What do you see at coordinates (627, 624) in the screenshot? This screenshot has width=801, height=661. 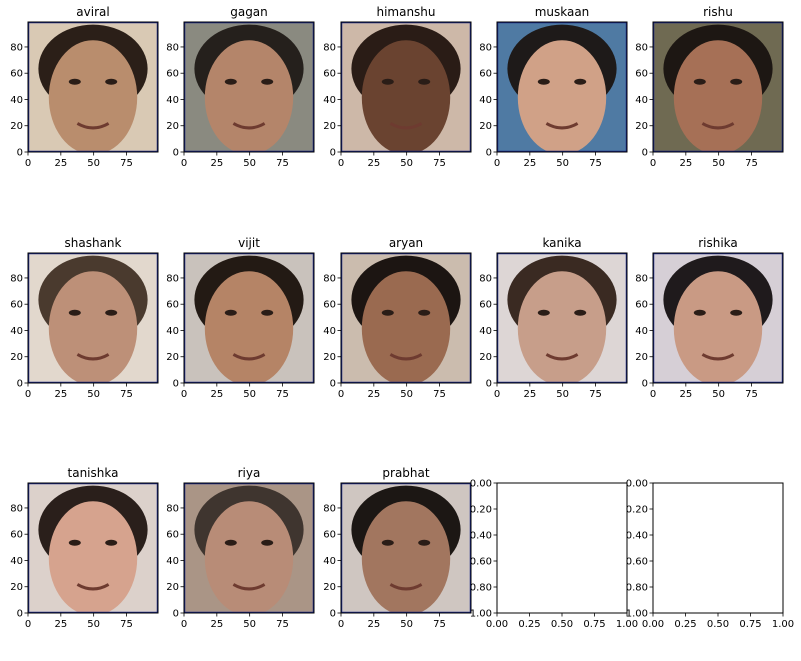 I see `x-tick-label: 1.00` at bounding box center [627, 624].